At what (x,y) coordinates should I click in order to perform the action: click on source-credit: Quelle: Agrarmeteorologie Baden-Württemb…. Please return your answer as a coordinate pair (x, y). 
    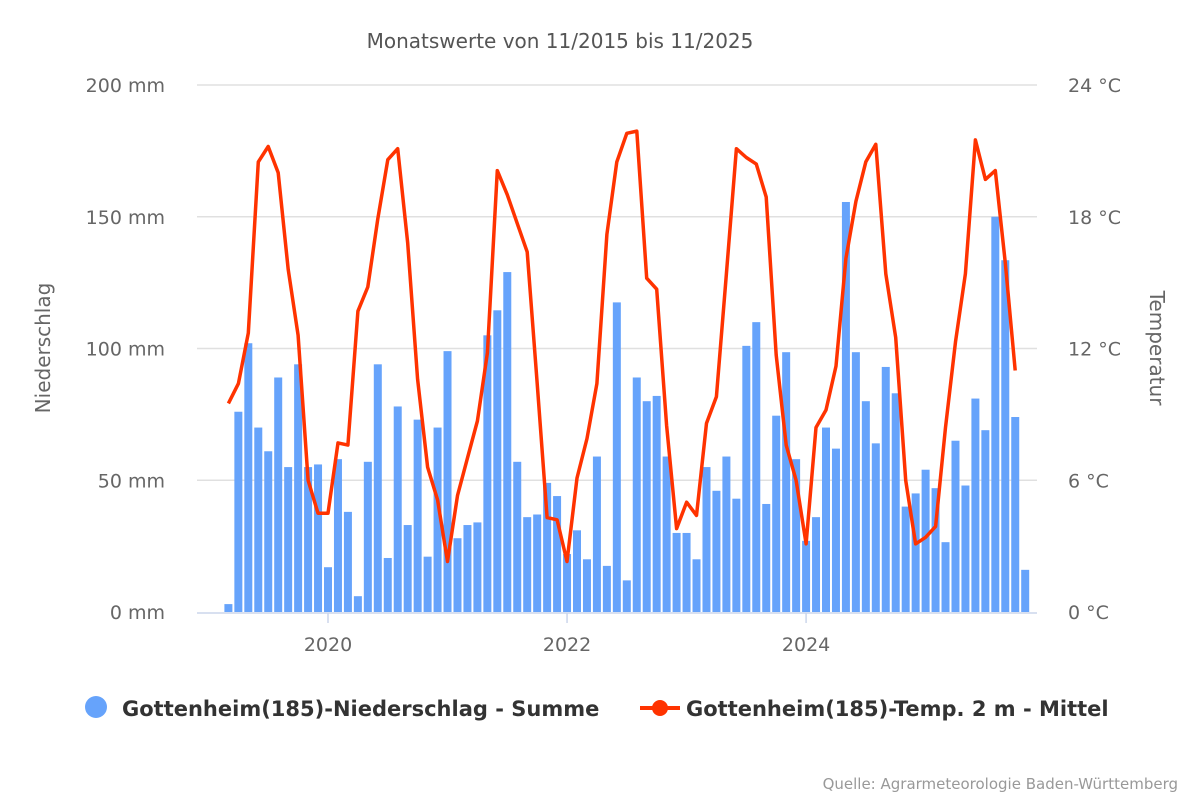
    Looking at the image, I should click on (1000, 784).